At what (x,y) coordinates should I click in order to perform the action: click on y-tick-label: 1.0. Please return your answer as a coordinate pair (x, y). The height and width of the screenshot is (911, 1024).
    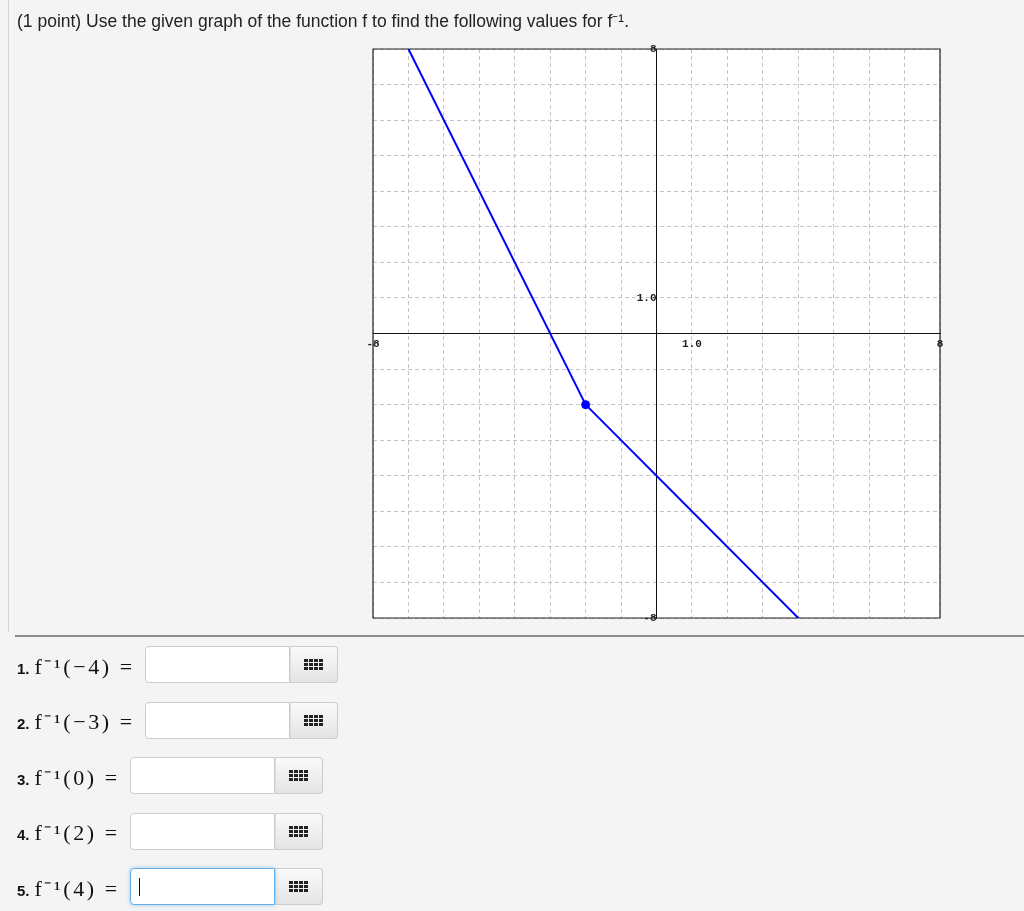
    Looking at the image, I should click on (646, 297).